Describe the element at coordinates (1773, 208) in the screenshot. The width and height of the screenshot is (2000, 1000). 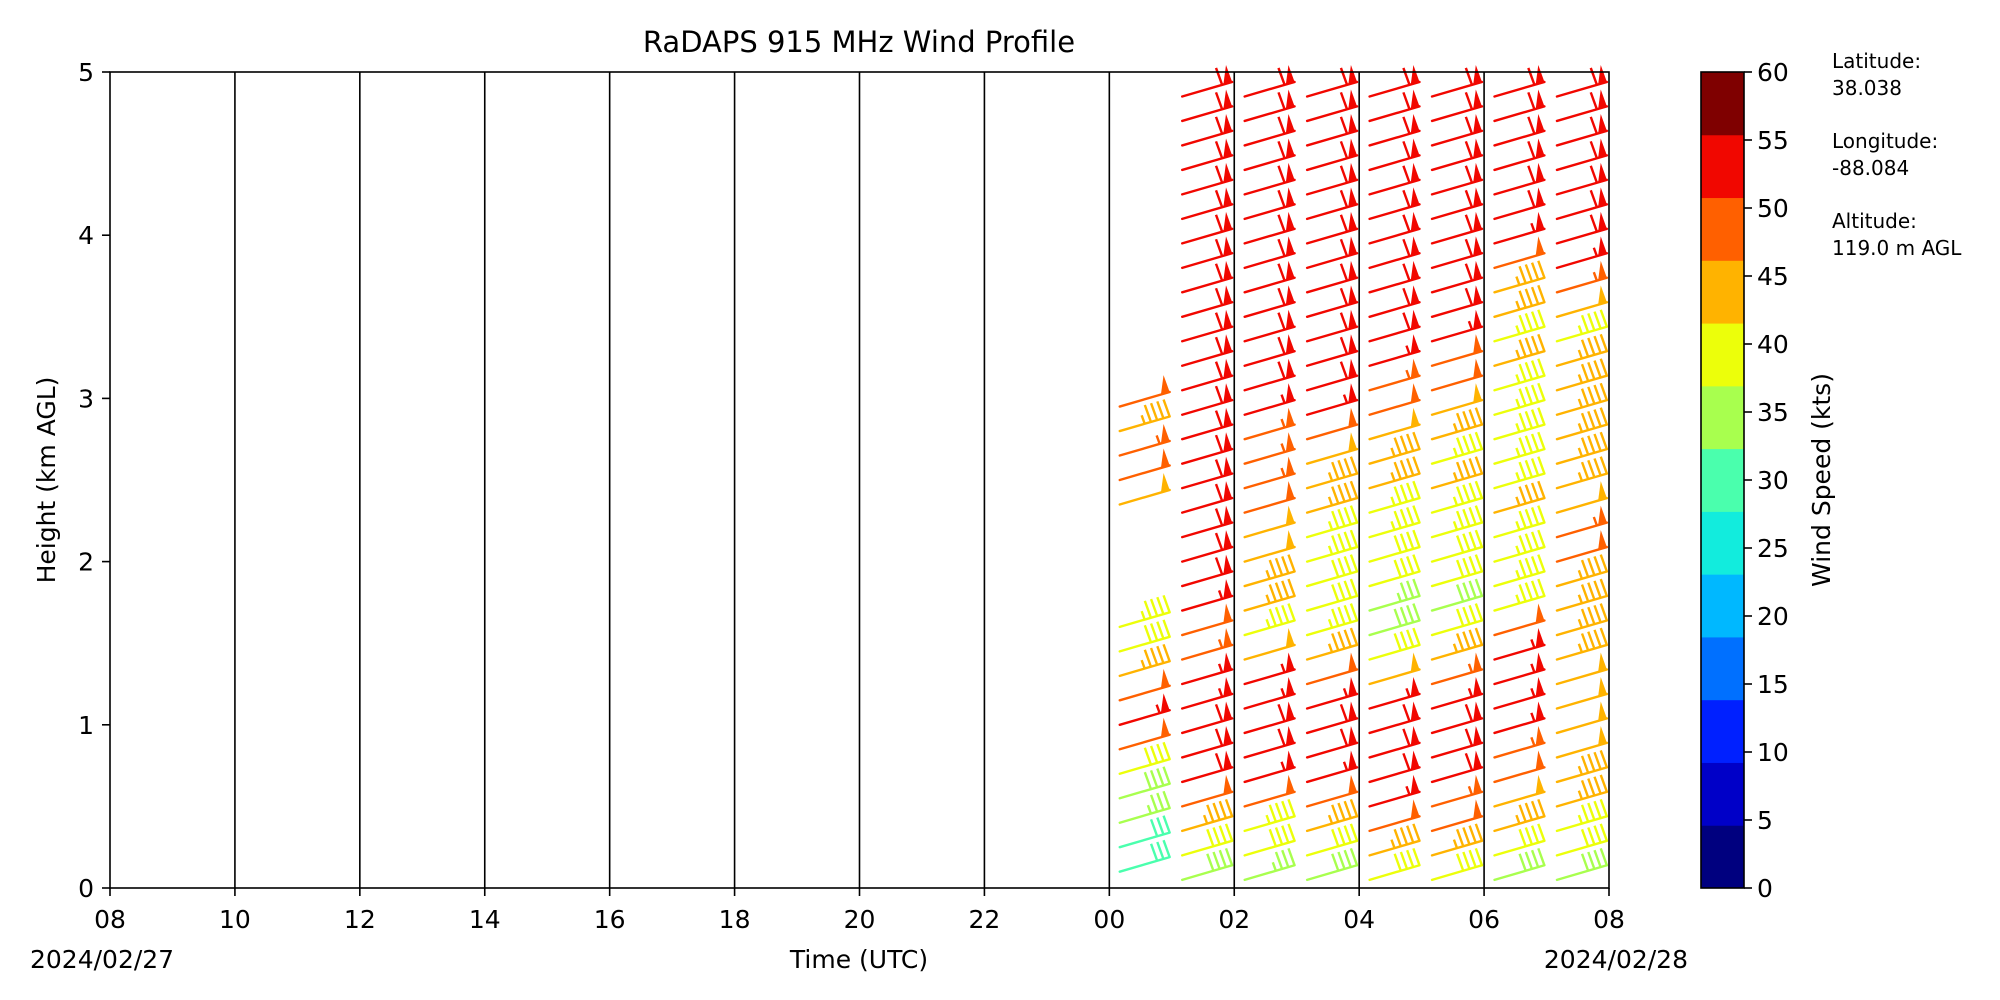
I see `colorbar-tick-label: 50` at that location.